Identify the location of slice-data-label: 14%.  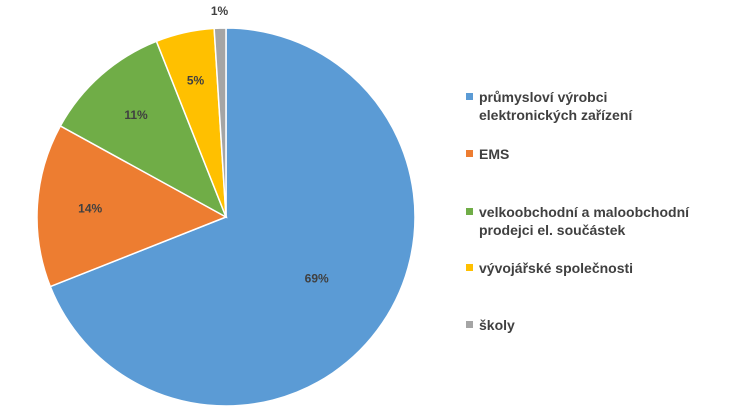
(90, 208).